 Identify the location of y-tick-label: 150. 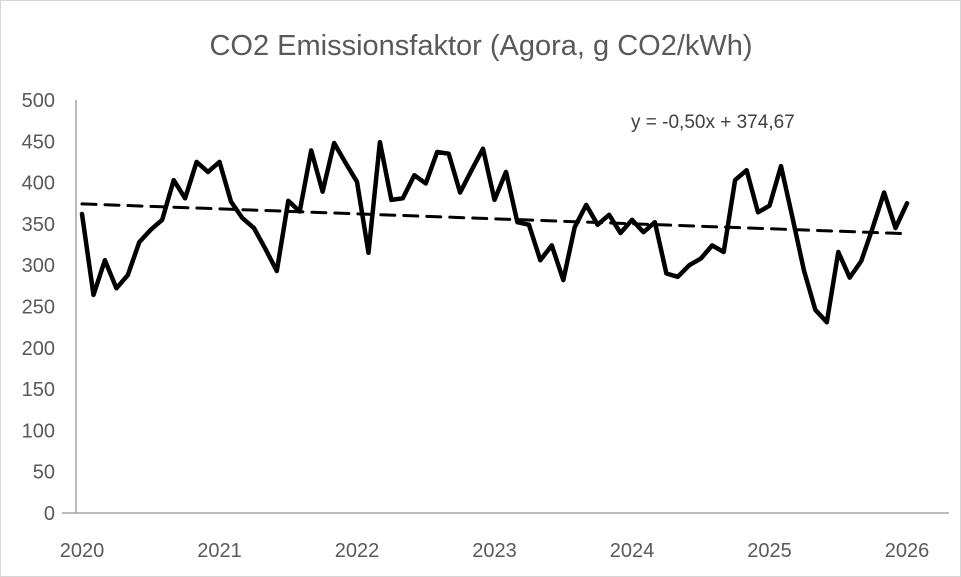
(38, 390).